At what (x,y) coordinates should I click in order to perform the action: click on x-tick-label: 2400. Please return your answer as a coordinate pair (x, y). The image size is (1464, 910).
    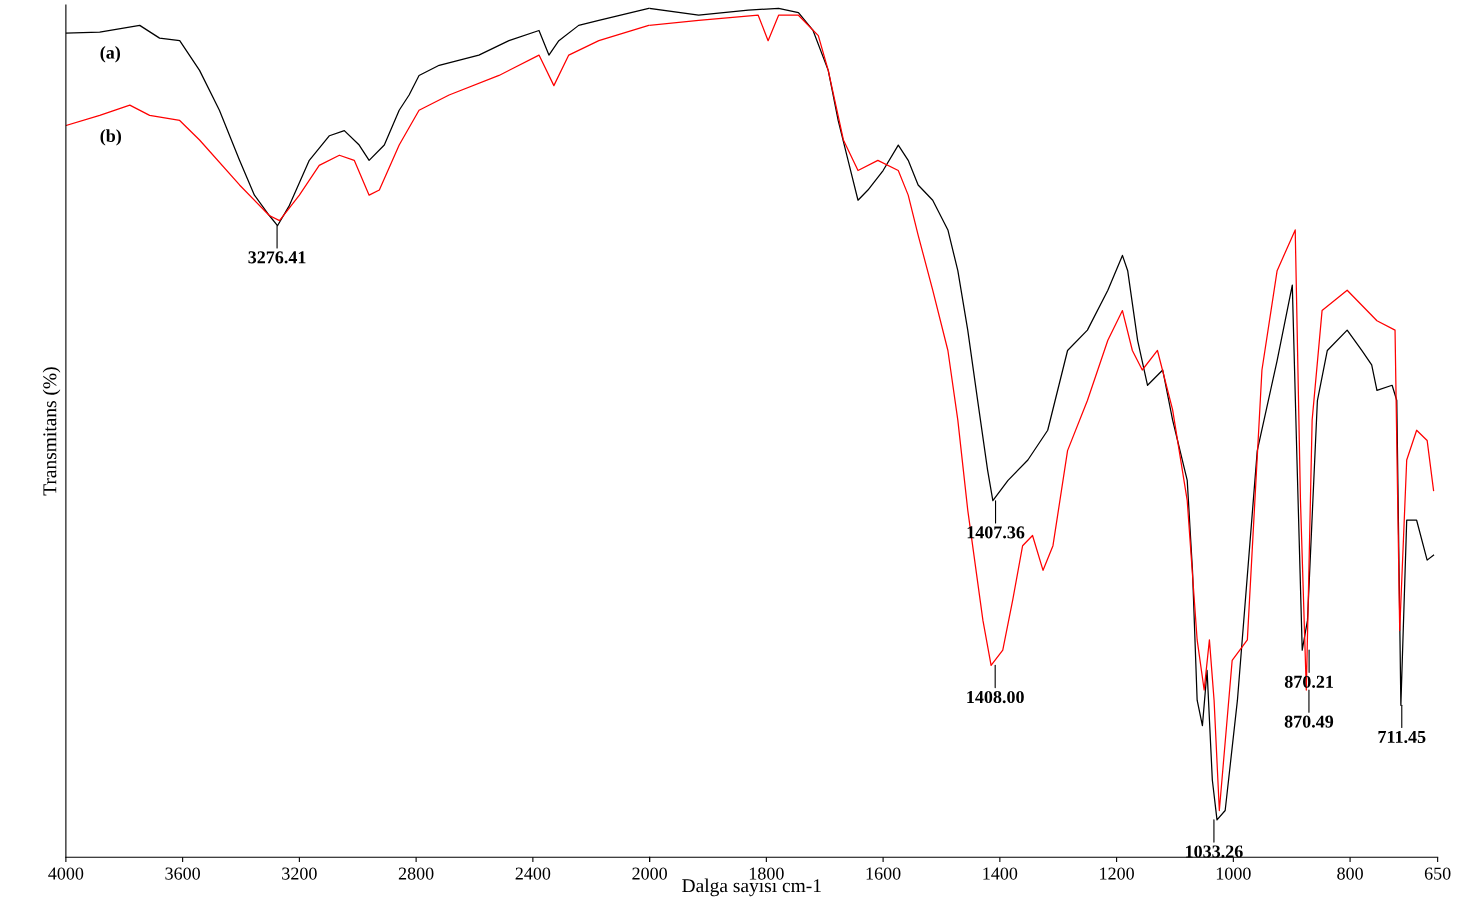
    Looking at the image, I should click on (533, 873).